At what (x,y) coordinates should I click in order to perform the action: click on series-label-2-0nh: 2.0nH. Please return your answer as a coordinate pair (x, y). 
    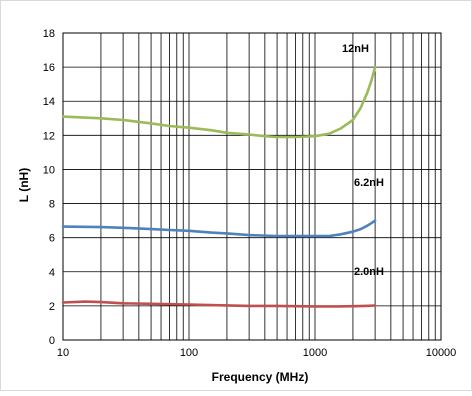
    Looking at the image, I should click on (369, 272).